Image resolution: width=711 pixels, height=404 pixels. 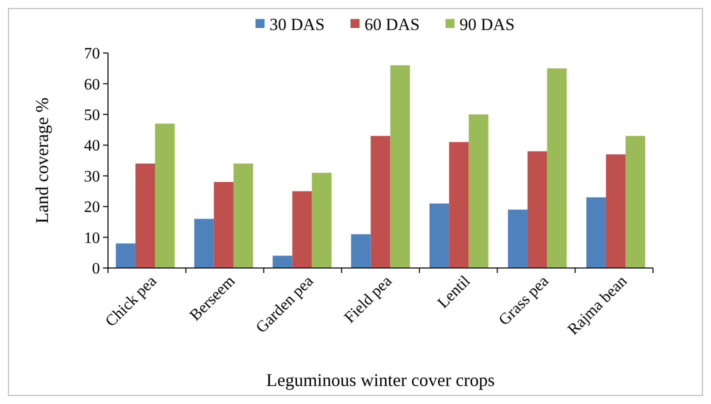 I want to click on y-tick-label: 0, so click(x=96, y=269).